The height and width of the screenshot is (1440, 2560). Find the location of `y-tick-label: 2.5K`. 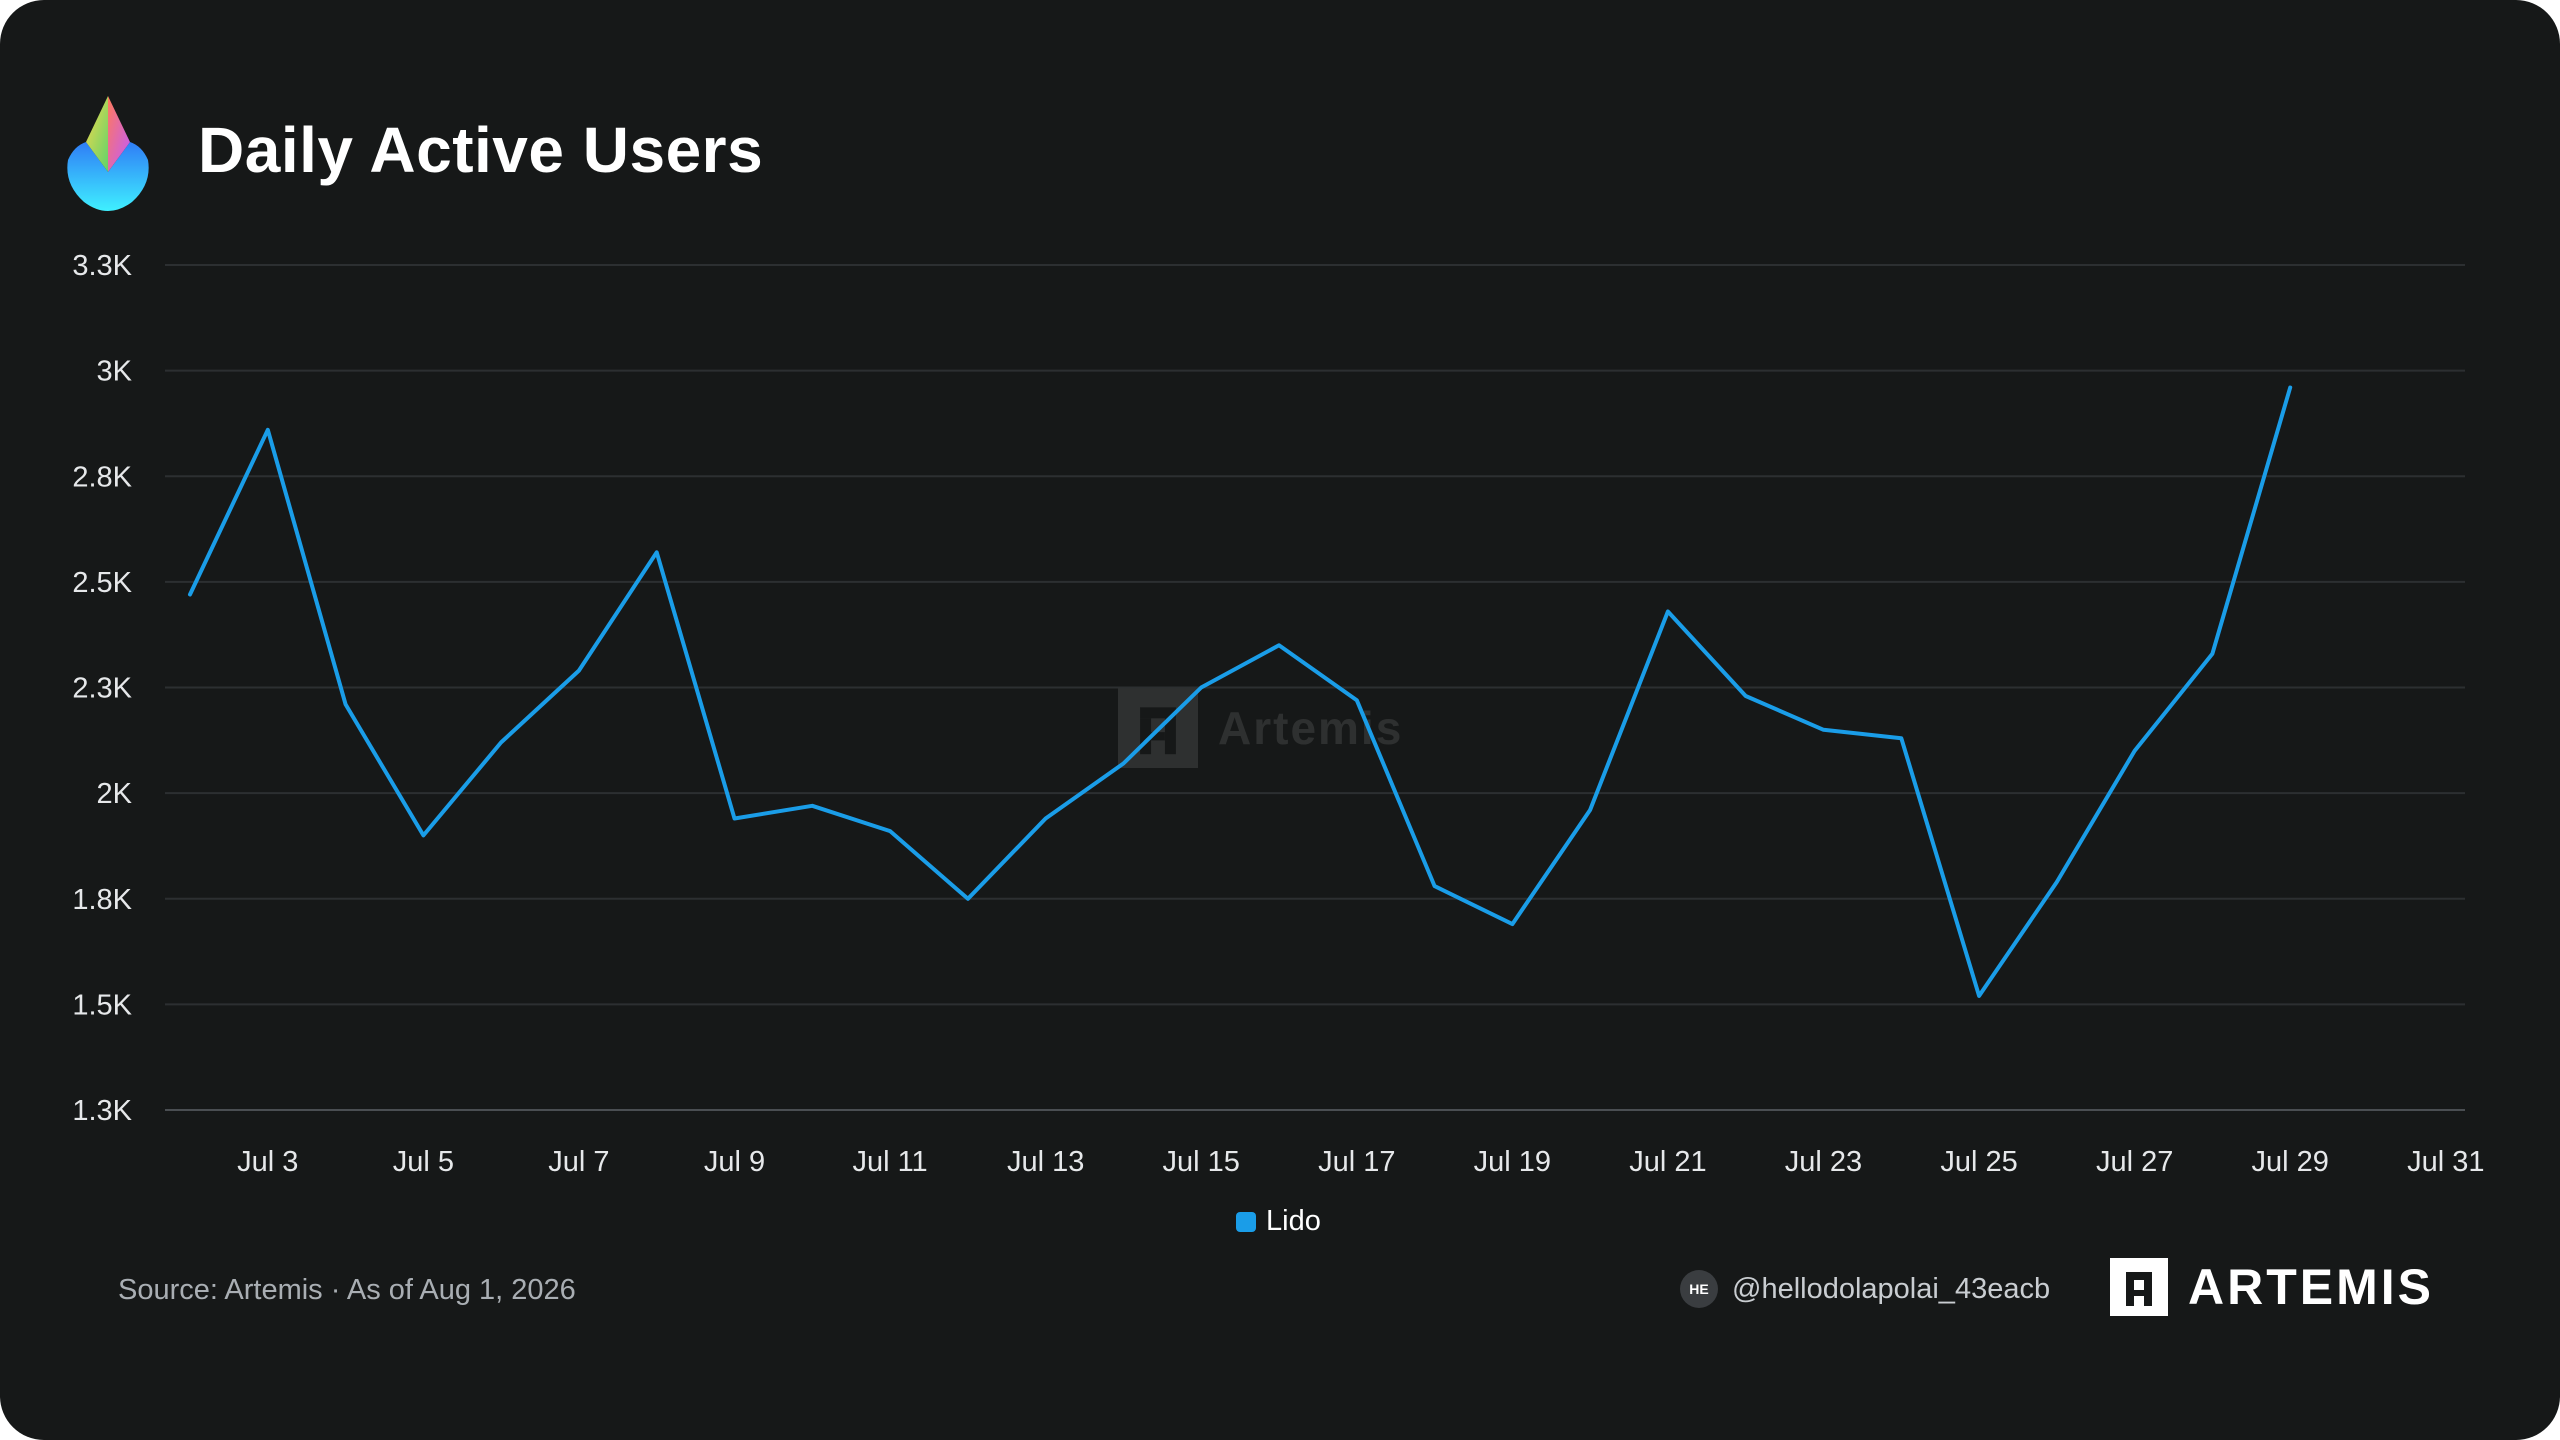

y-tick-label: 2.5K is located at coordinates (102, 583).